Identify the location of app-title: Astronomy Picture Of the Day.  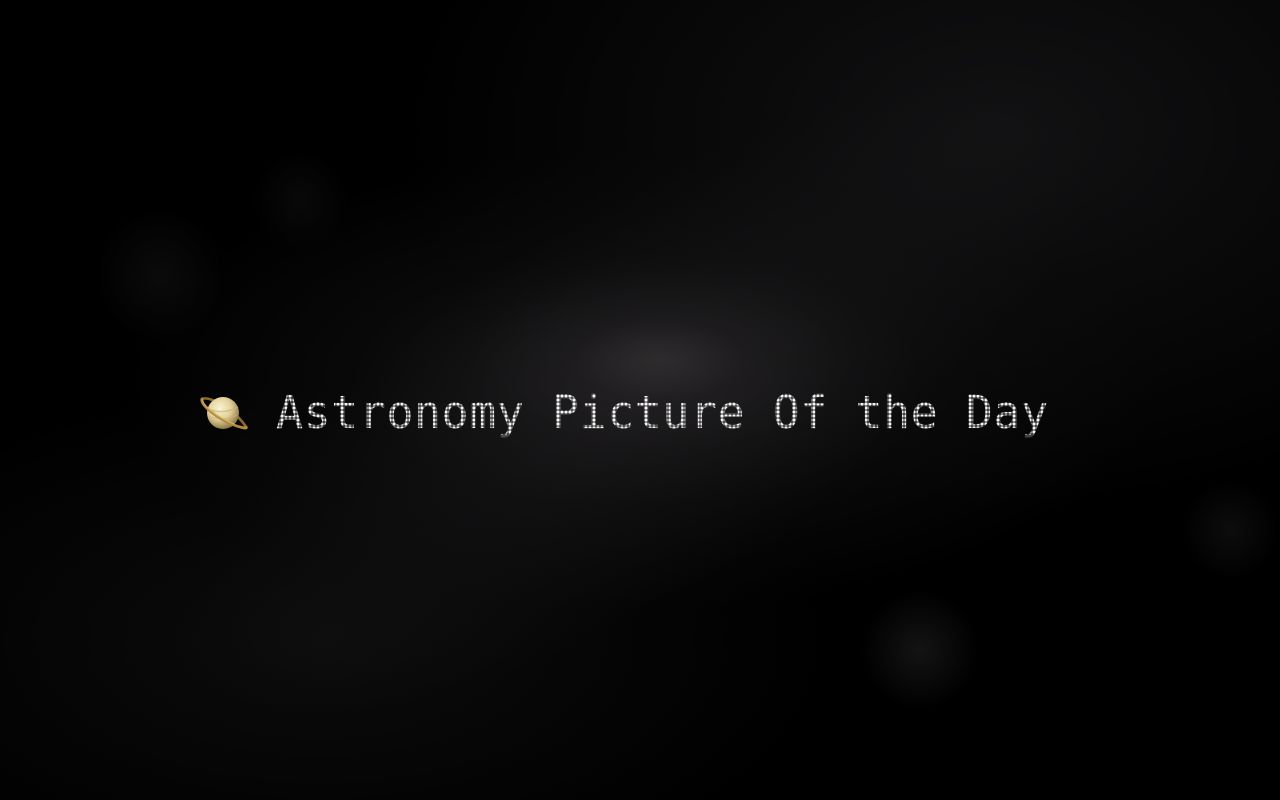
(622, 412).